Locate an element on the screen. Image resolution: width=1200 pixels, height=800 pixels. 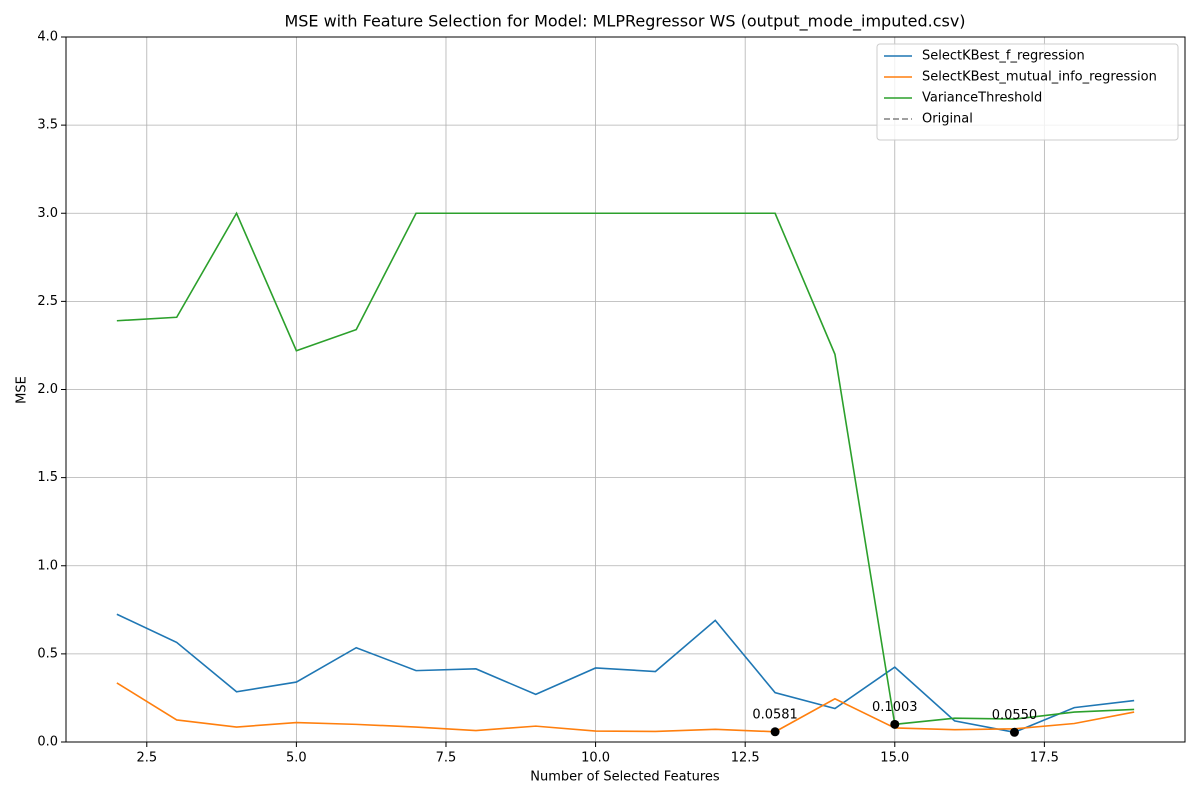
y-tick-label: 1.5 is located at coordinates (47, 477).